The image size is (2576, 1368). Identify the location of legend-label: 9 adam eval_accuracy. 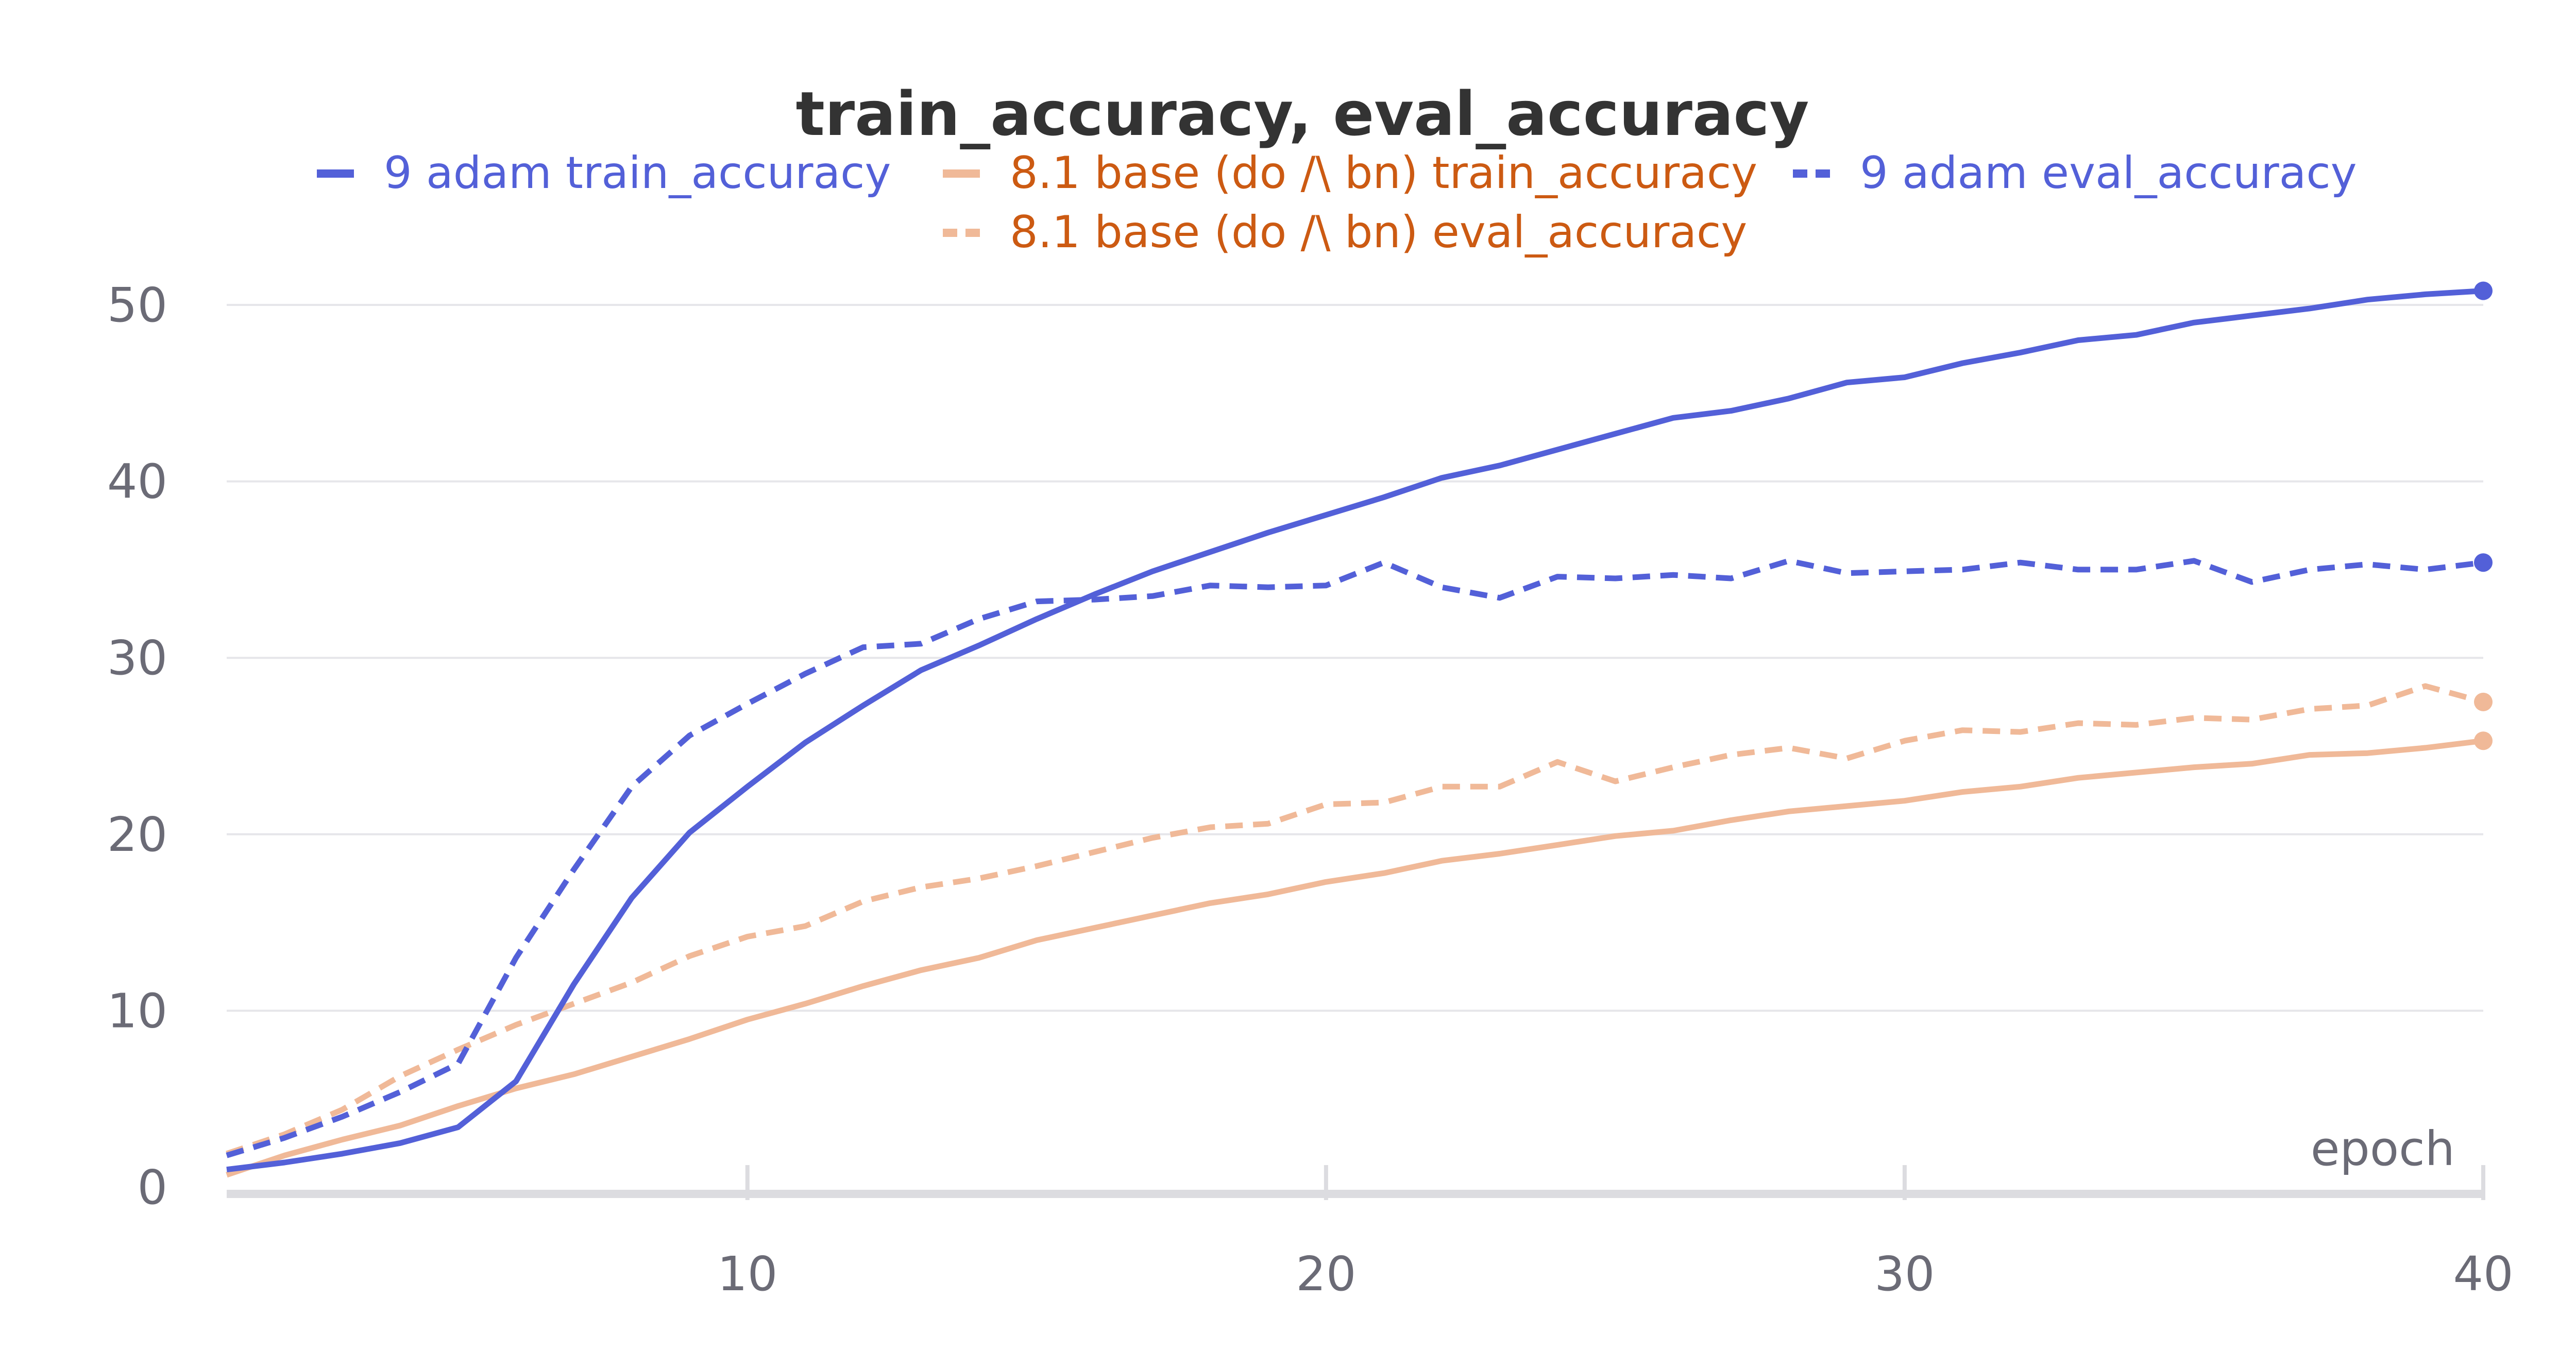
(2108, 173).